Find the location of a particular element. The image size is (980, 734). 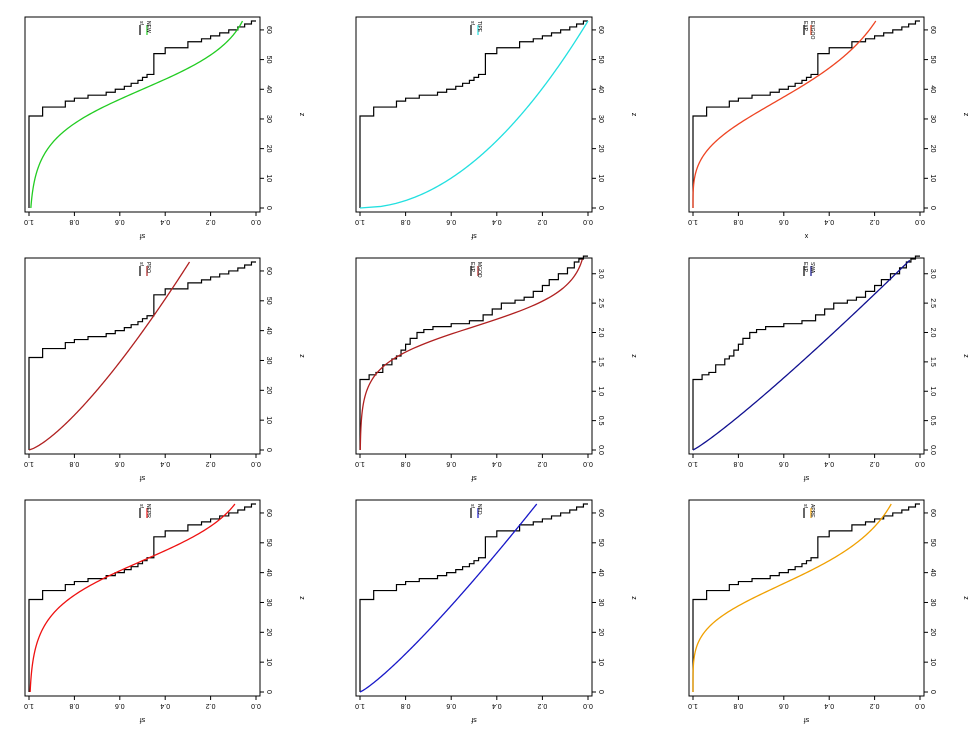

legend-label-fit: TIPE is located at coordinates (479, 27).